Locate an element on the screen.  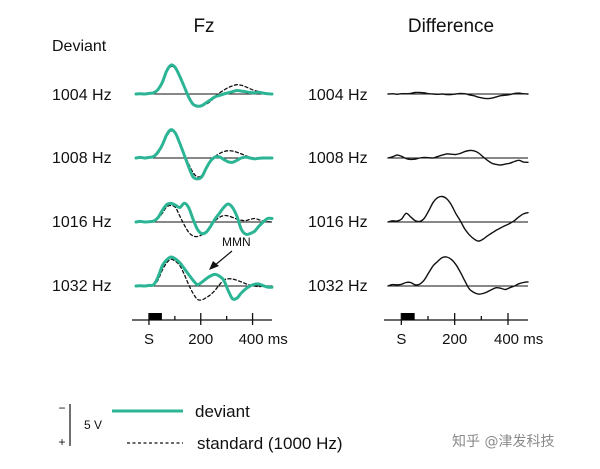
tick-label-left: S is located at coordinates (149, 339).